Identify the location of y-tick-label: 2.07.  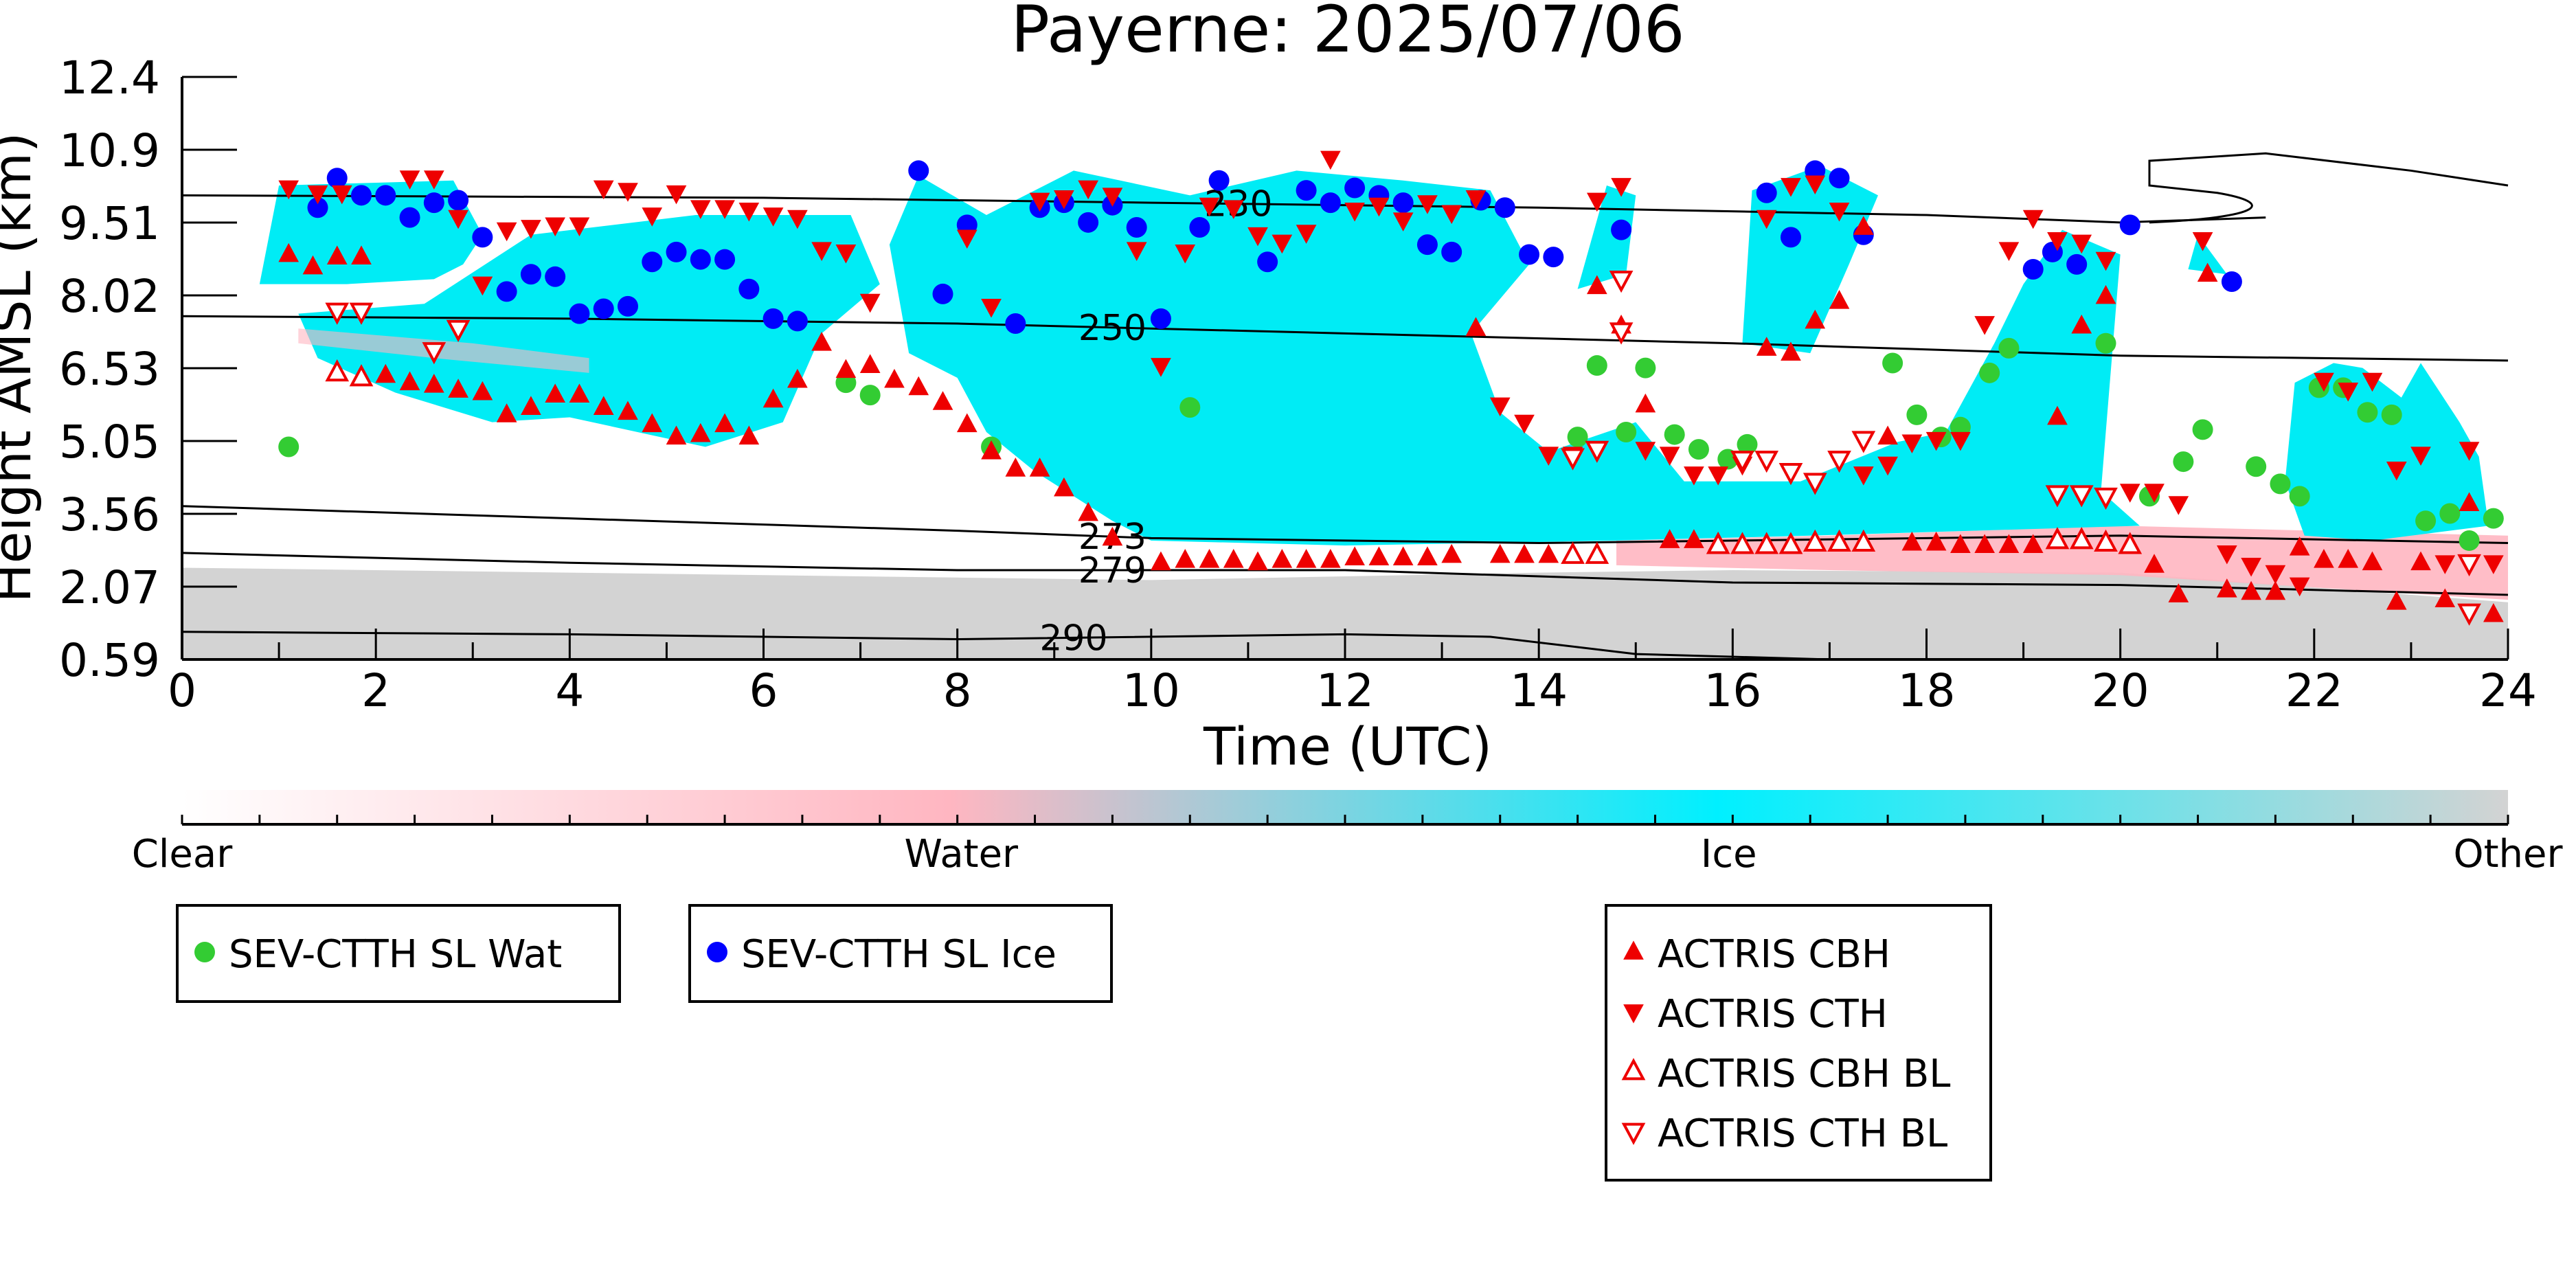
(109, 587).